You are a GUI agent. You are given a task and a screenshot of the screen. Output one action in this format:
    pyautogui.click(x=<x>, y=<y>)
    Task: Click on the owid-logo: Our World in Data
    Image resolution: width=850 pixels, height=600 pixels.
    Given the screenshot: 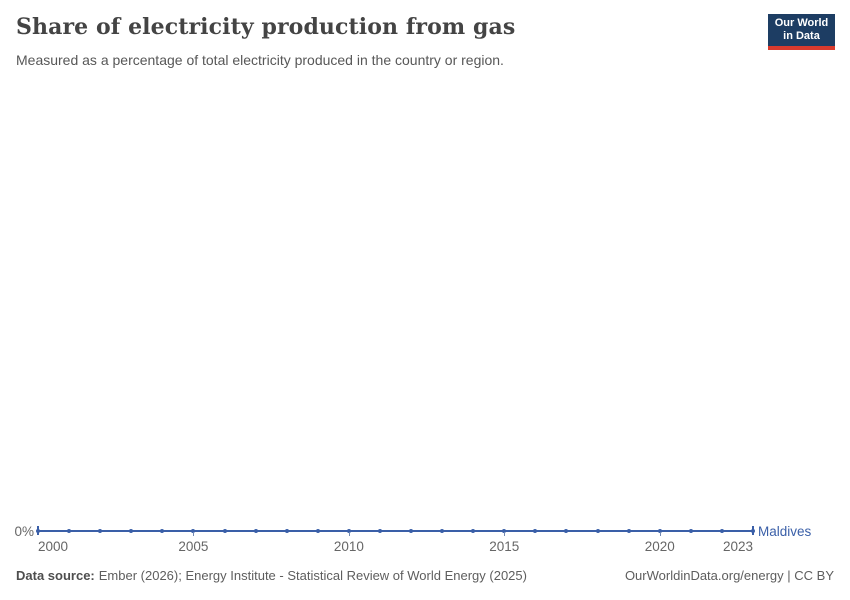 What is the action you would take?
    pyautogui.click(x=801, y=32)
    